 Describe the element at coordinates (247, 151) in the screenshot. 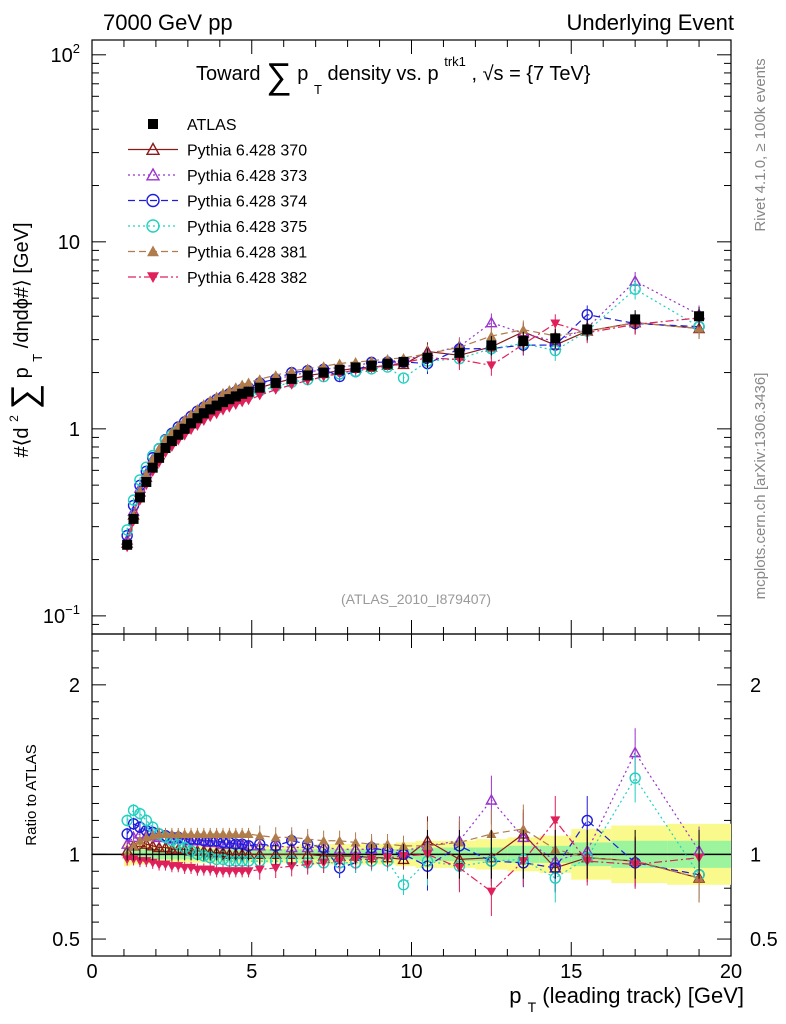

I see `legend-label-pythia-6-428-370: Pythia 6.428 370` at that location.